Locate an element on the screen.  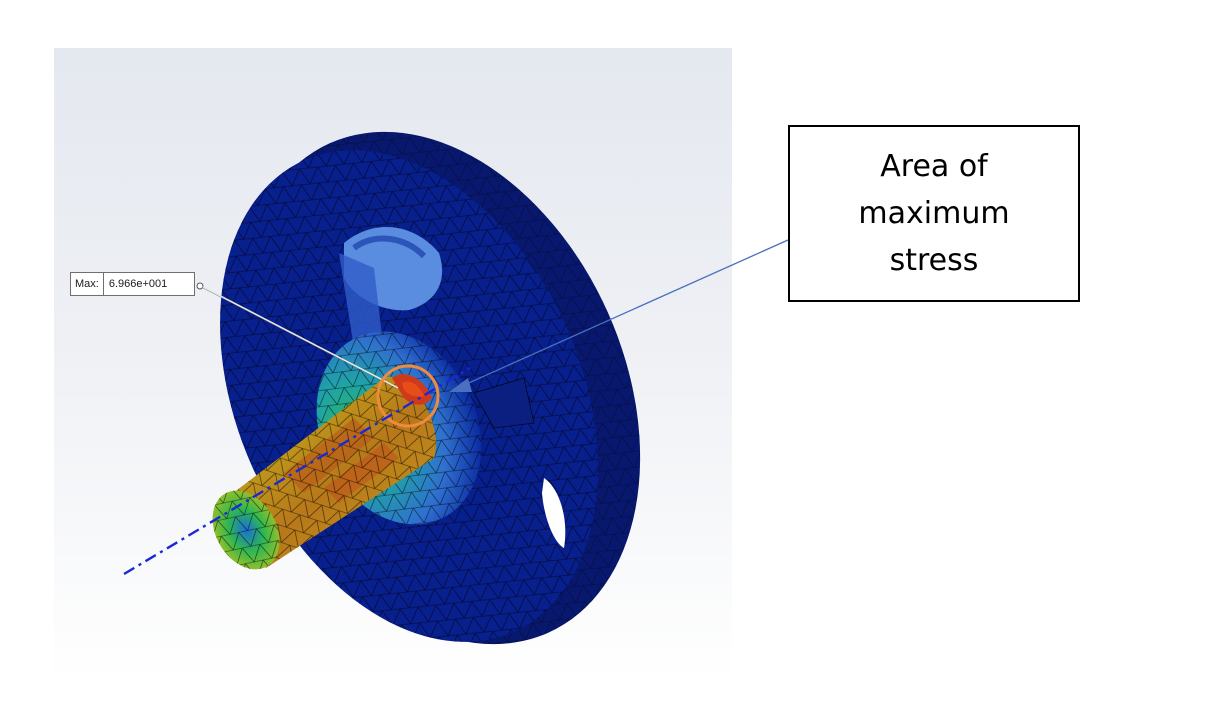
shaft is located at coordinates (324, 473).